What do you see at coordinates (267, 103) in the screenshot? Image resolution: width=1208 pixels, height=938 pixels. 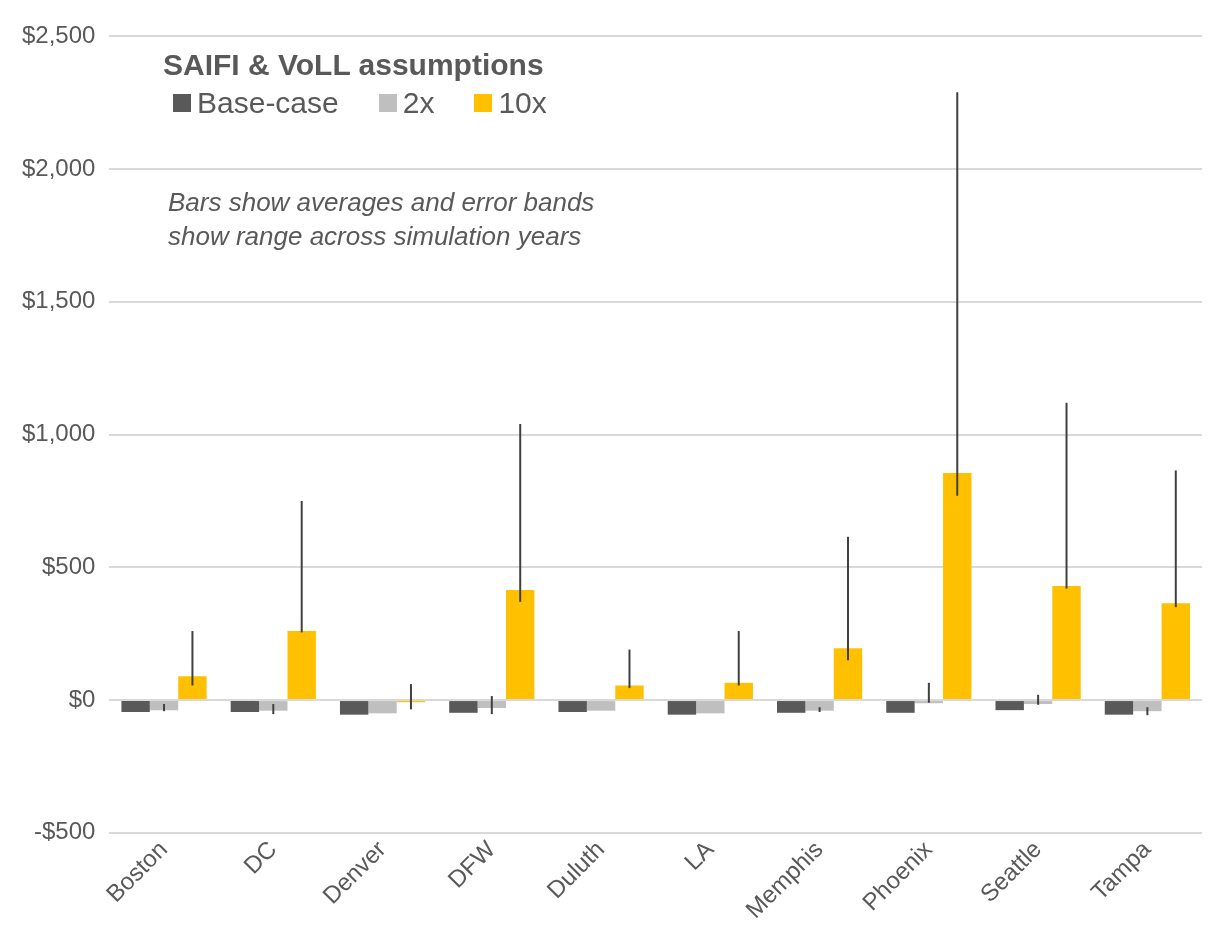 I see `legend-label: Base-case` at bounding box center [267, 103].